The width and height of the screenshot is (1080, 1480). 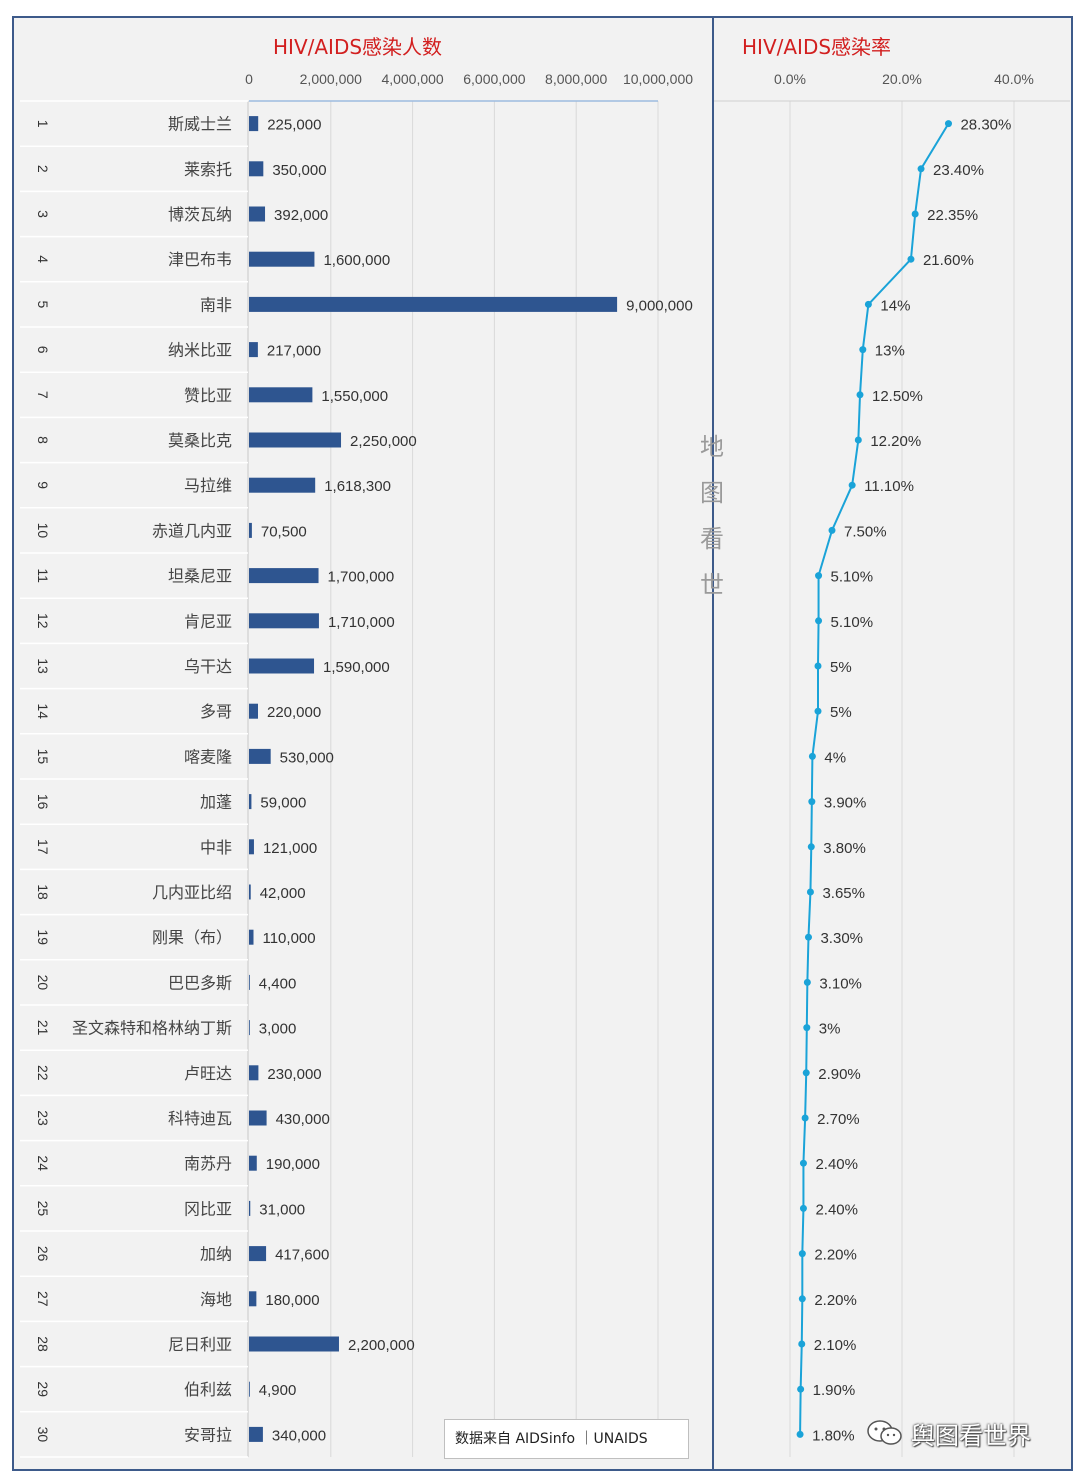 What do you see at coordinates (294, 1074) in the screenshot?
I see `bar-data-label: 230,000` at bounding box center [294, 1074].